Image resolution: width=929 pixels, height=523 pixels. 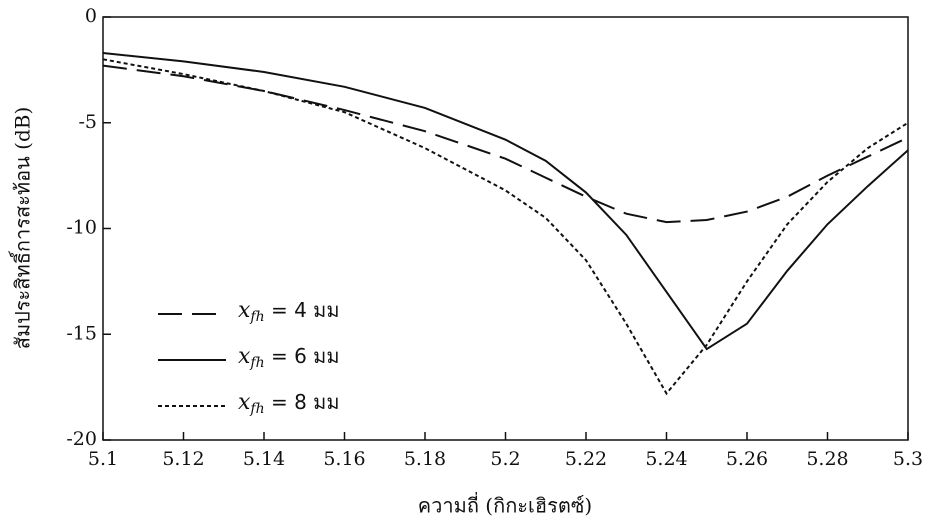 I want to click on x-tick-label: 5.26, so click(x=747, y=459).